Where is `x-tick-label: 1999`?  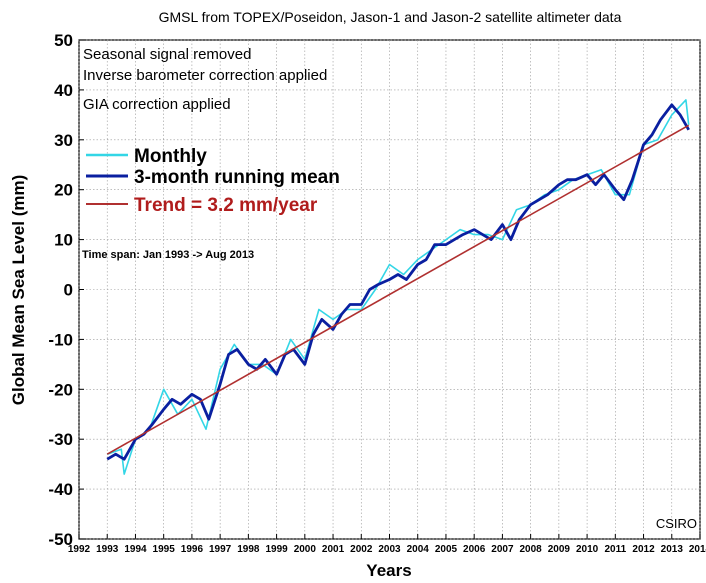 x-tick-label: 1999 is located at coordinates (276, 549).